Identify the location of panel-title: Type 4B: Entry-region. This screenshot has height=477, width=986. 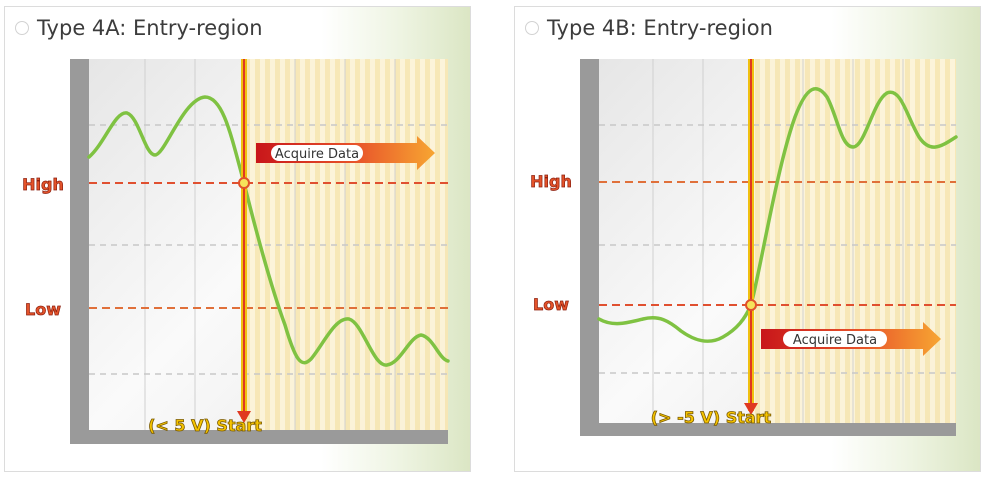
(649, 28).